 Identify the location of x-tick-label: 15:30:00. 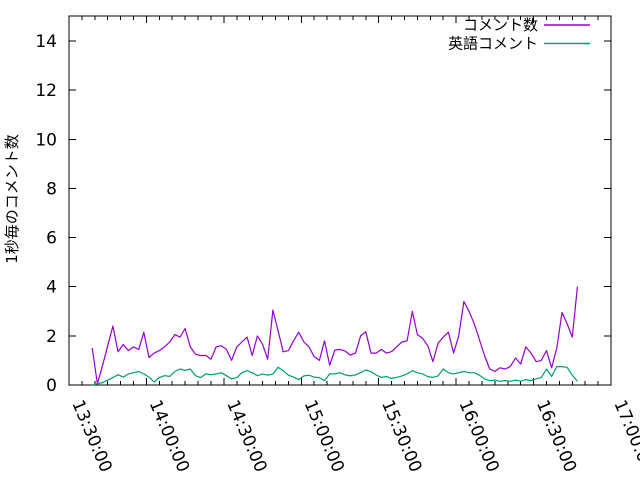
(401, 436).